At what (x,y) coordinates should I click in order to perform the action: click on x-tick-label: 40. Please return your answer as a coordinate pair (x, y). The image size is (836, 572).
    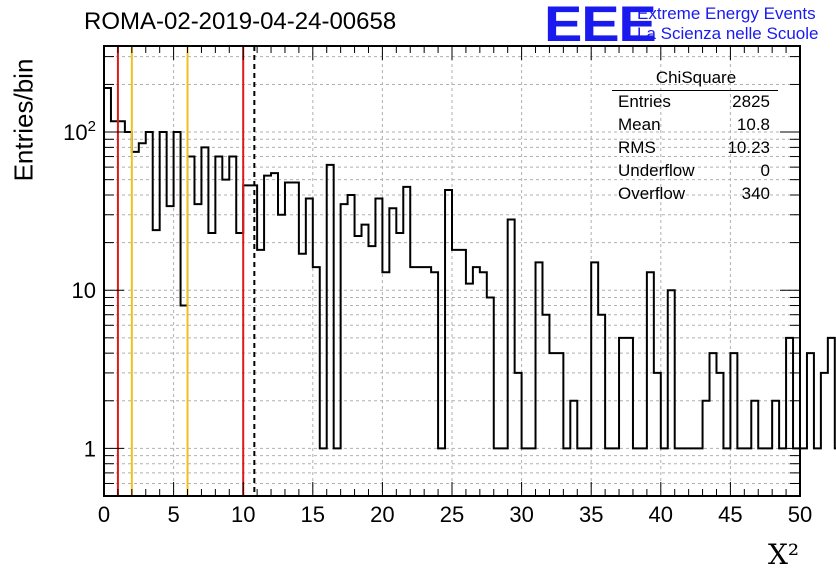
    Looking at the image, I should click on (661, 514).